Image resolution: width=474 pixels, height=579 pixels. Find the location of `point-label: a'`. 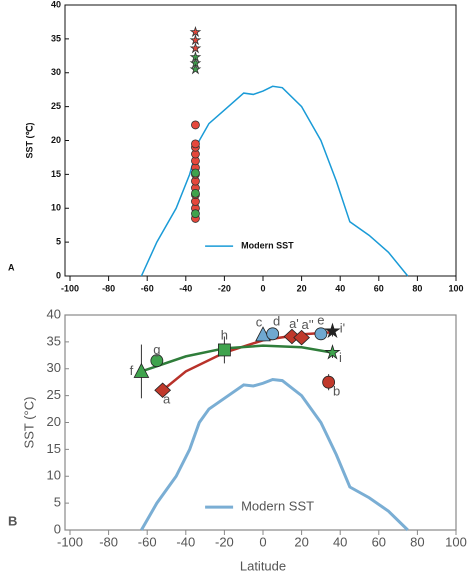

point-label: a' is located at coordinates (294, 323).